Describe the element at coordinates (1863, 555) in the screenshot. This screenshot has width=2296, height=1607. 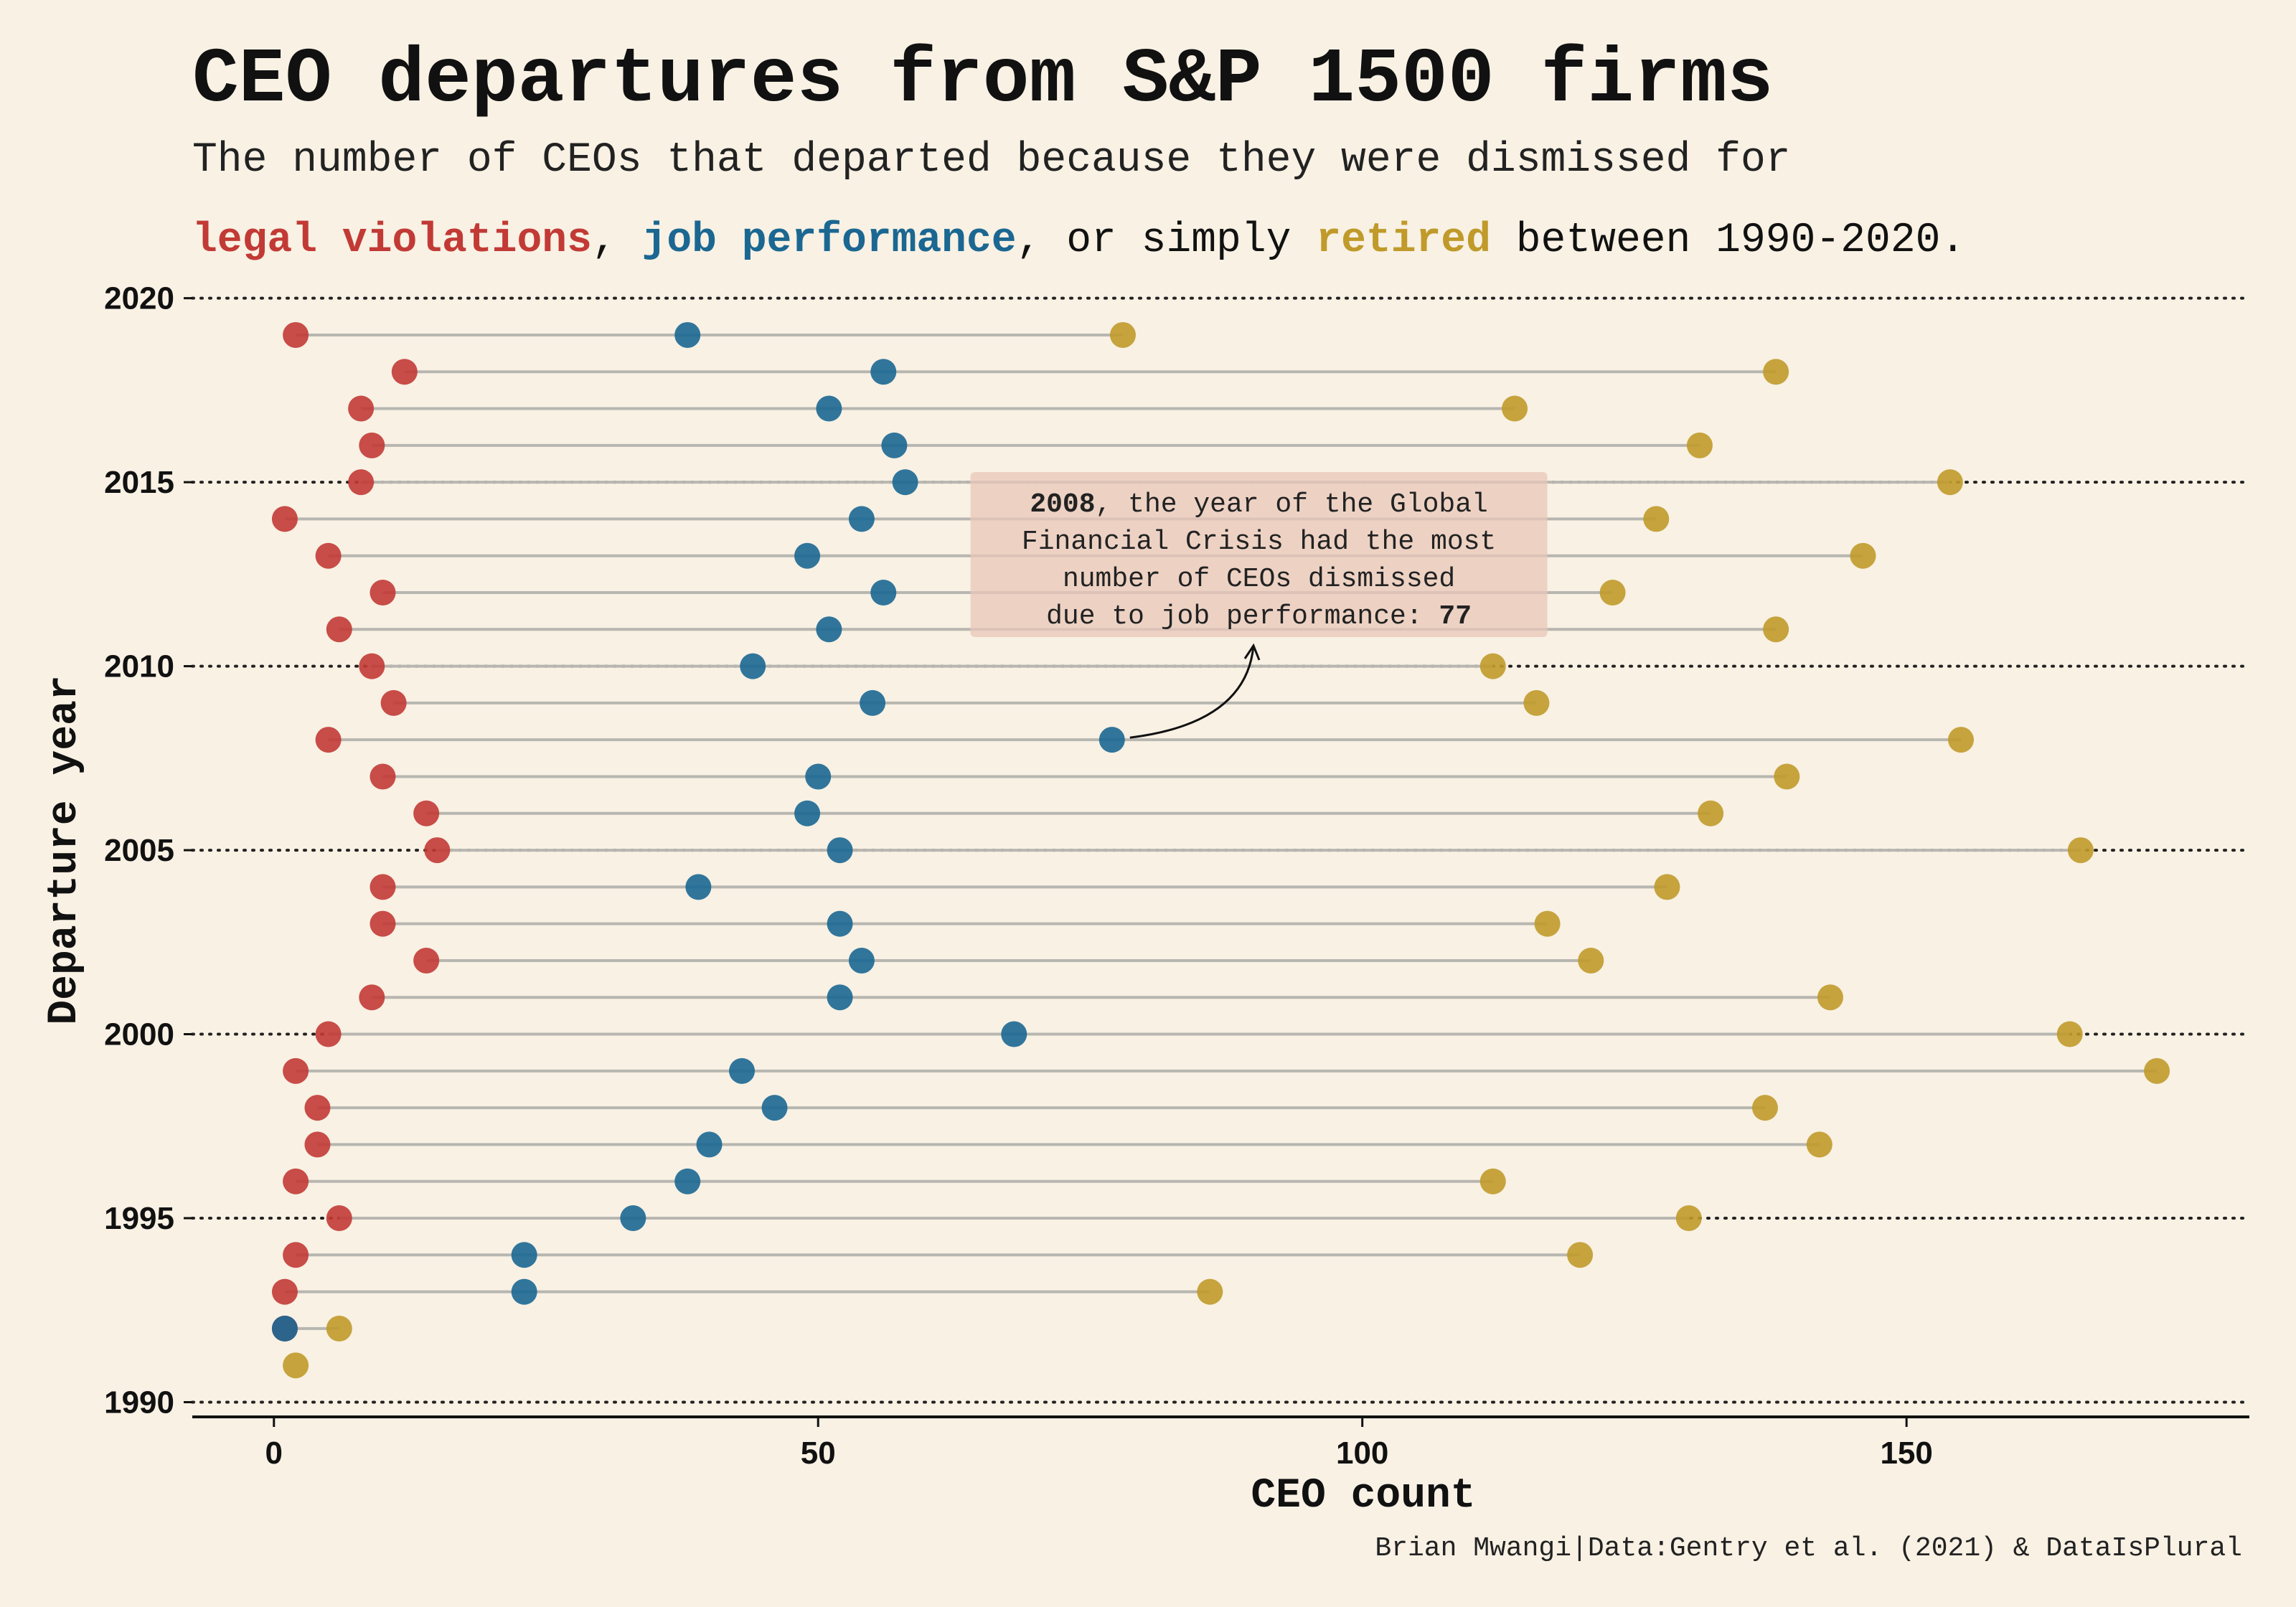
I see `retired-point-2013` at that location.